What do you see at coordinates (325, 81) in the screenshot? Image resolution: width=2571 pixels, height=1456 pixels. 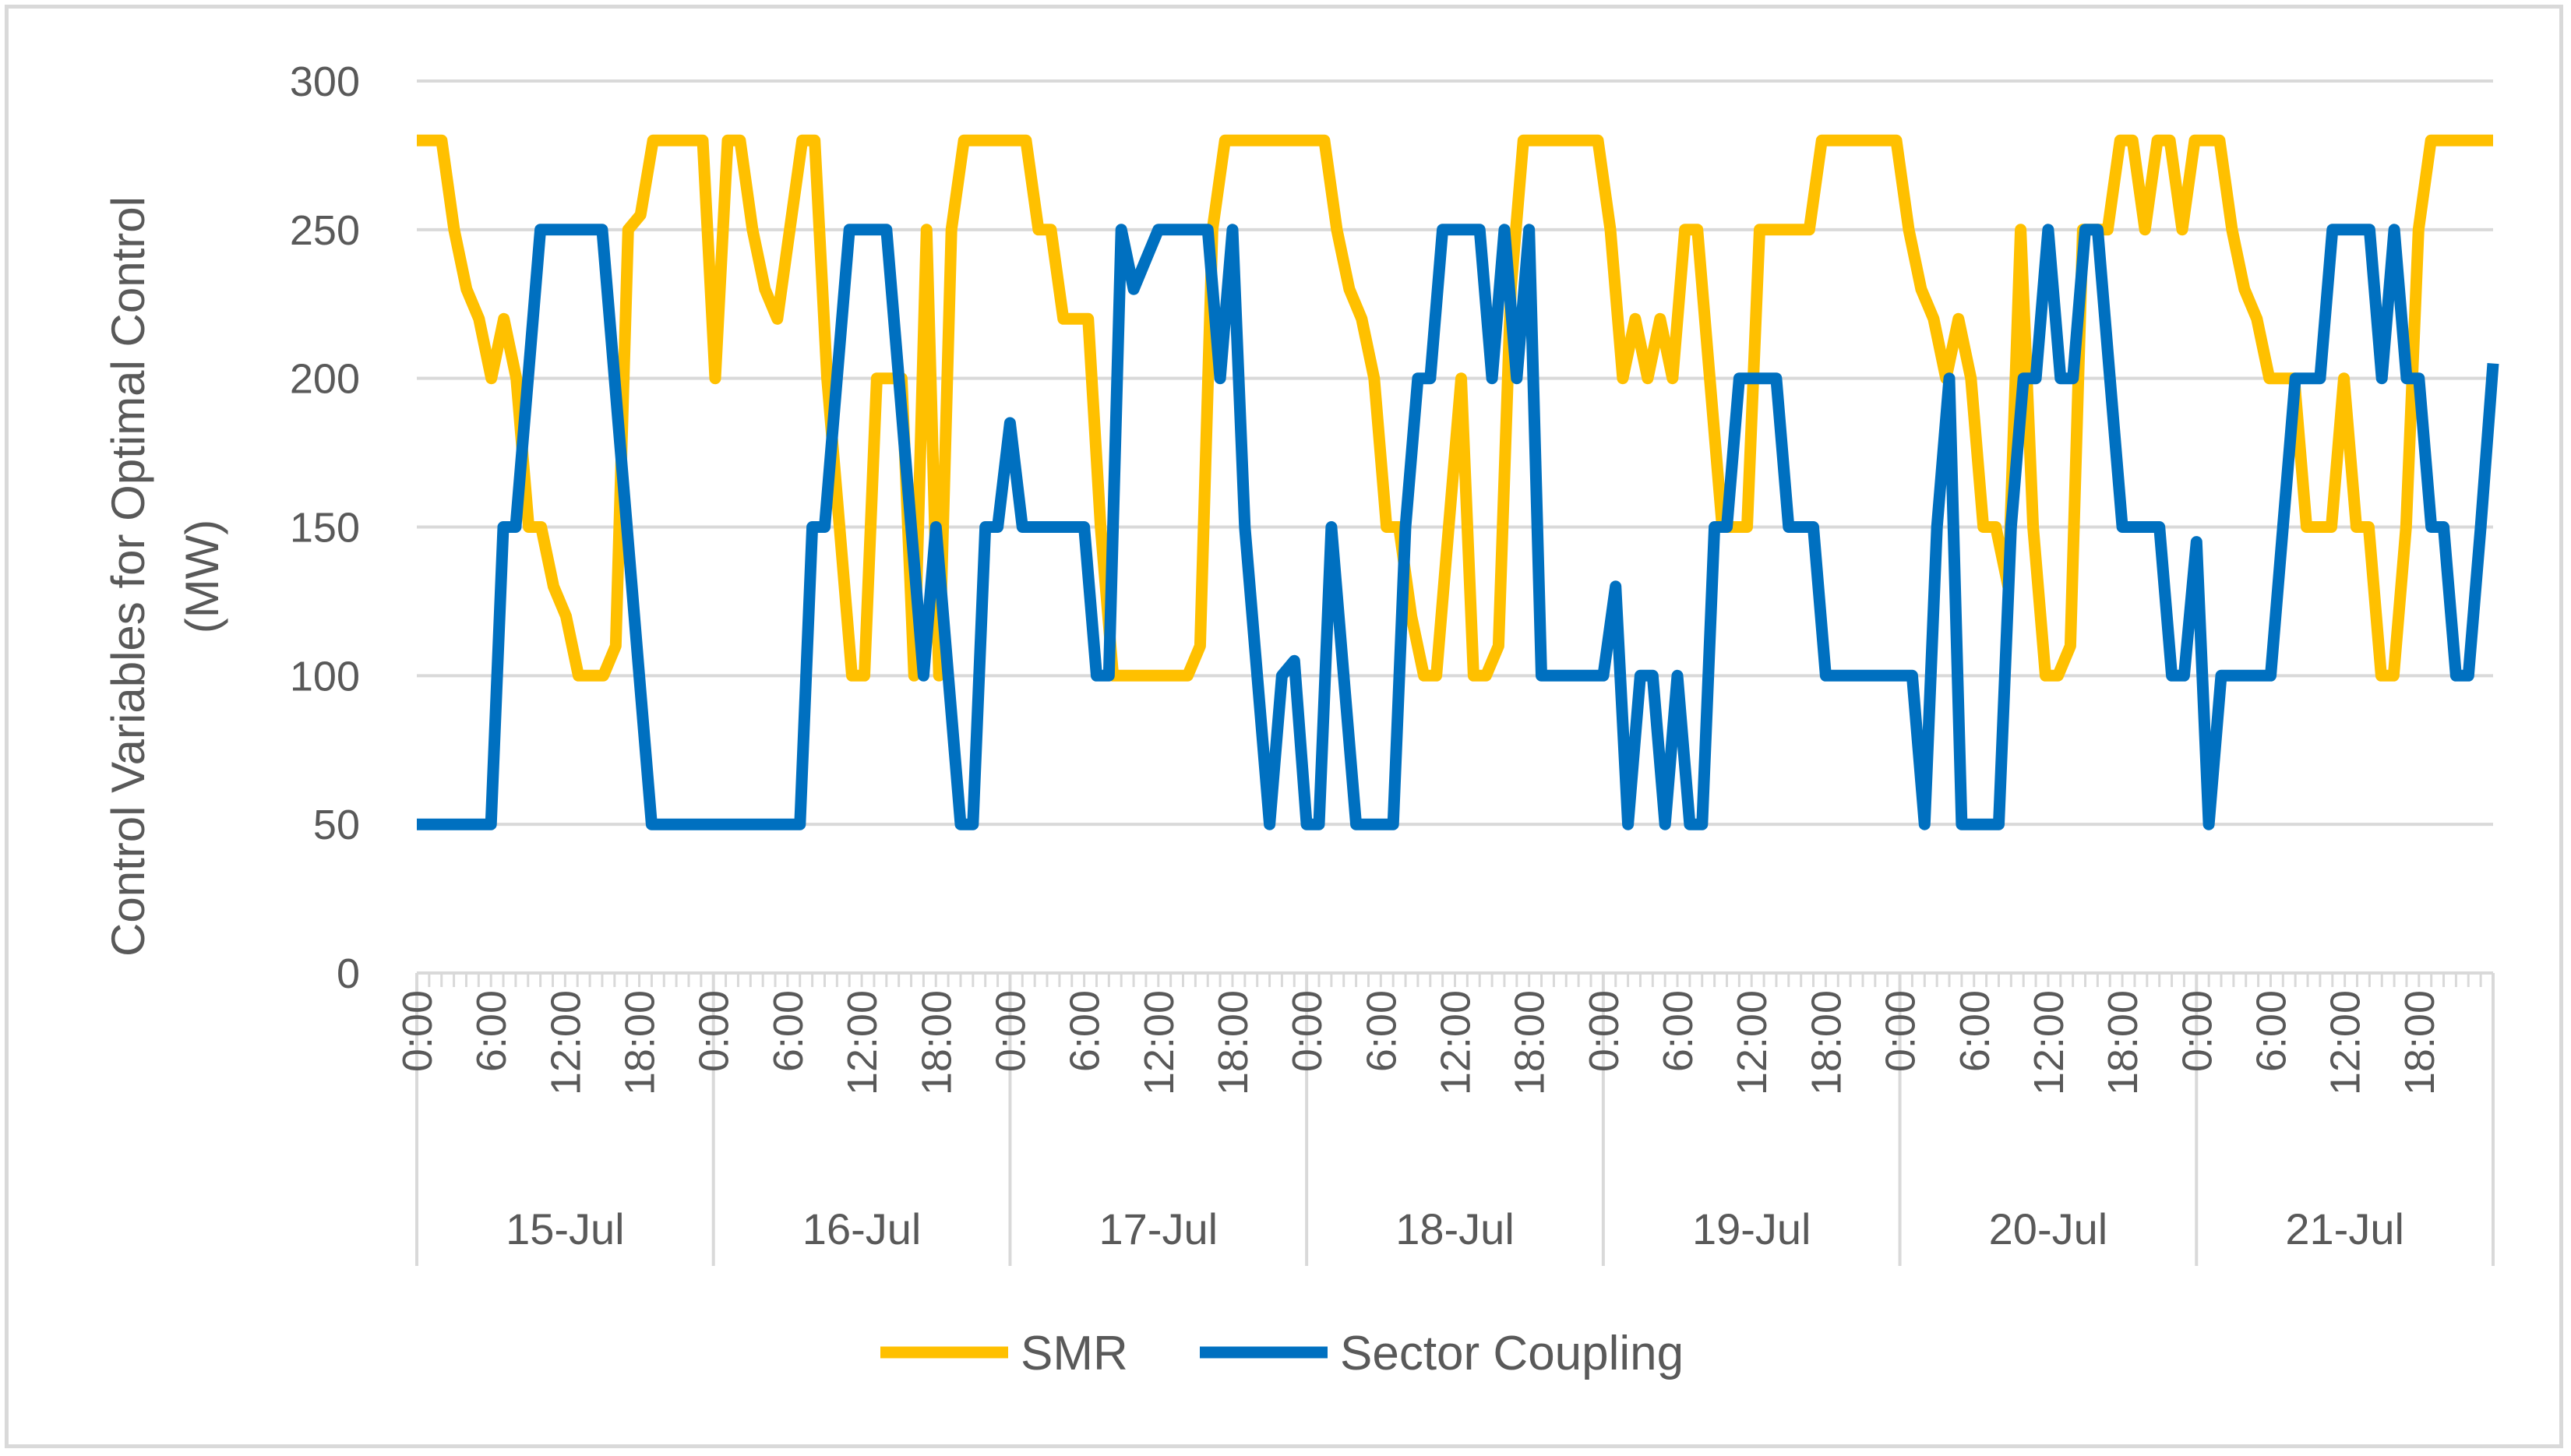 I see `y-tick-label: 300` at bounding box center [325, 81].